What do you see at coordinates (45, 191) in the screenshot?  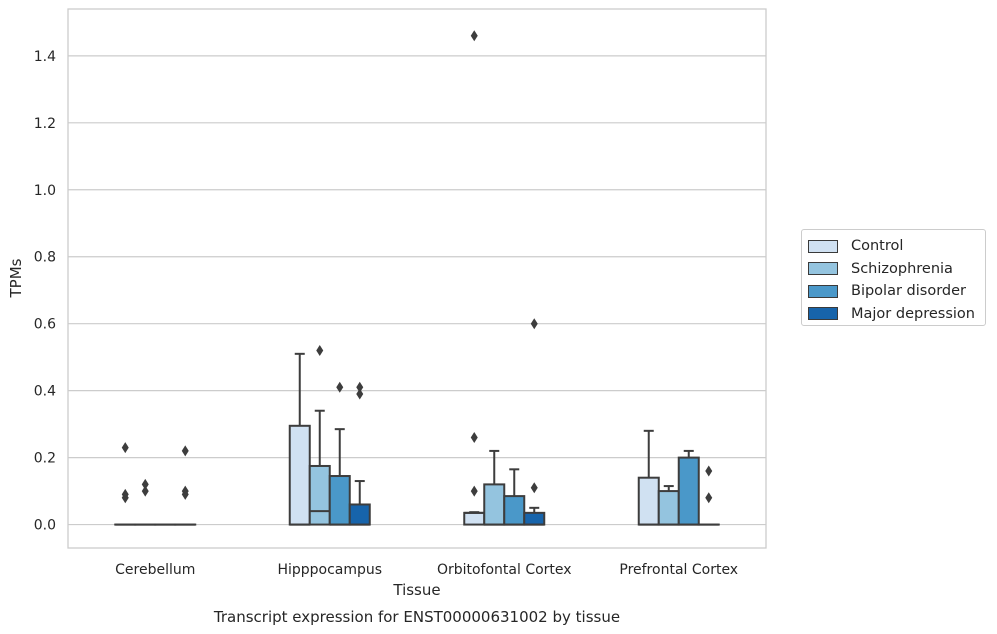 I see `y-tick-label: 1.0` at bounding box center [45, 191].